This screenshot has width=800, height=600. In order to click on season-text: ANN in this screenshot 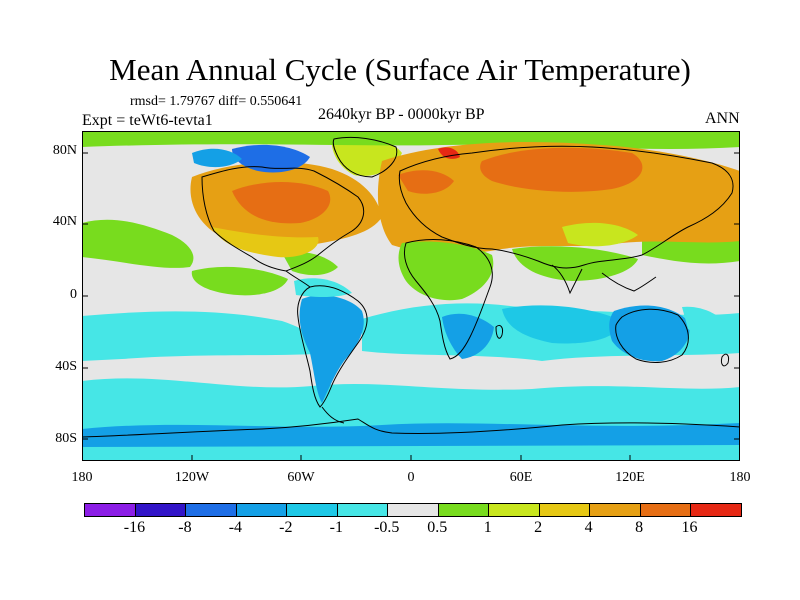, I will do `click(722, 118)`.